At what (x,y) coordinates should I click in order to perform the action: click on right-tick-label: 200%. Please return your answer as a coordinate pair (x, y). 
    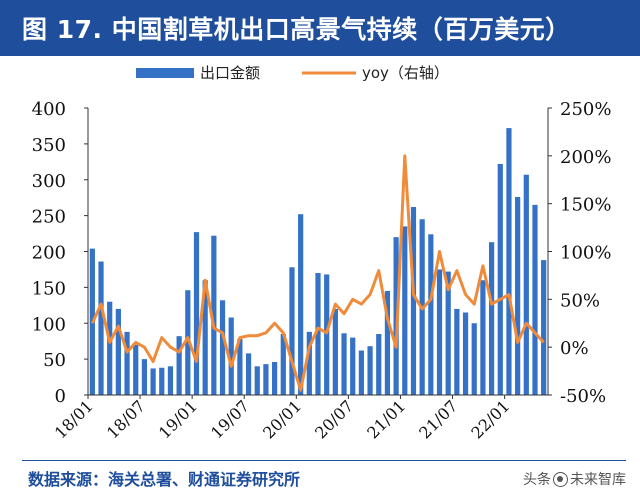
    Looking at the image, I should click on (585, 157).